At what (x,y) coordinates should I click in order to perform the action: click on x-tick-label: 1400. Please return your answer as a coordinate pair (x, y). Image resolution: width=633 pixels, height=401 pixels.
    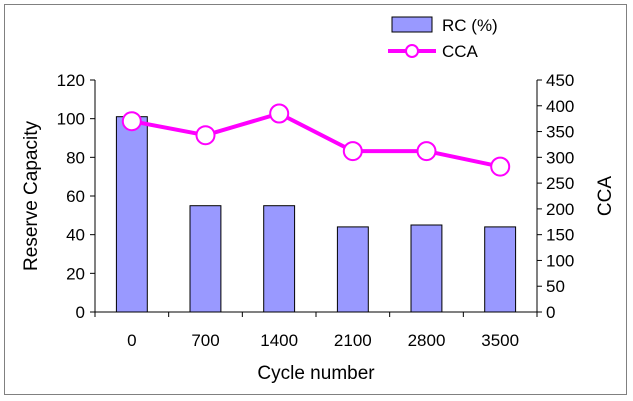
    Looking at the image, I should click on (279, 340).